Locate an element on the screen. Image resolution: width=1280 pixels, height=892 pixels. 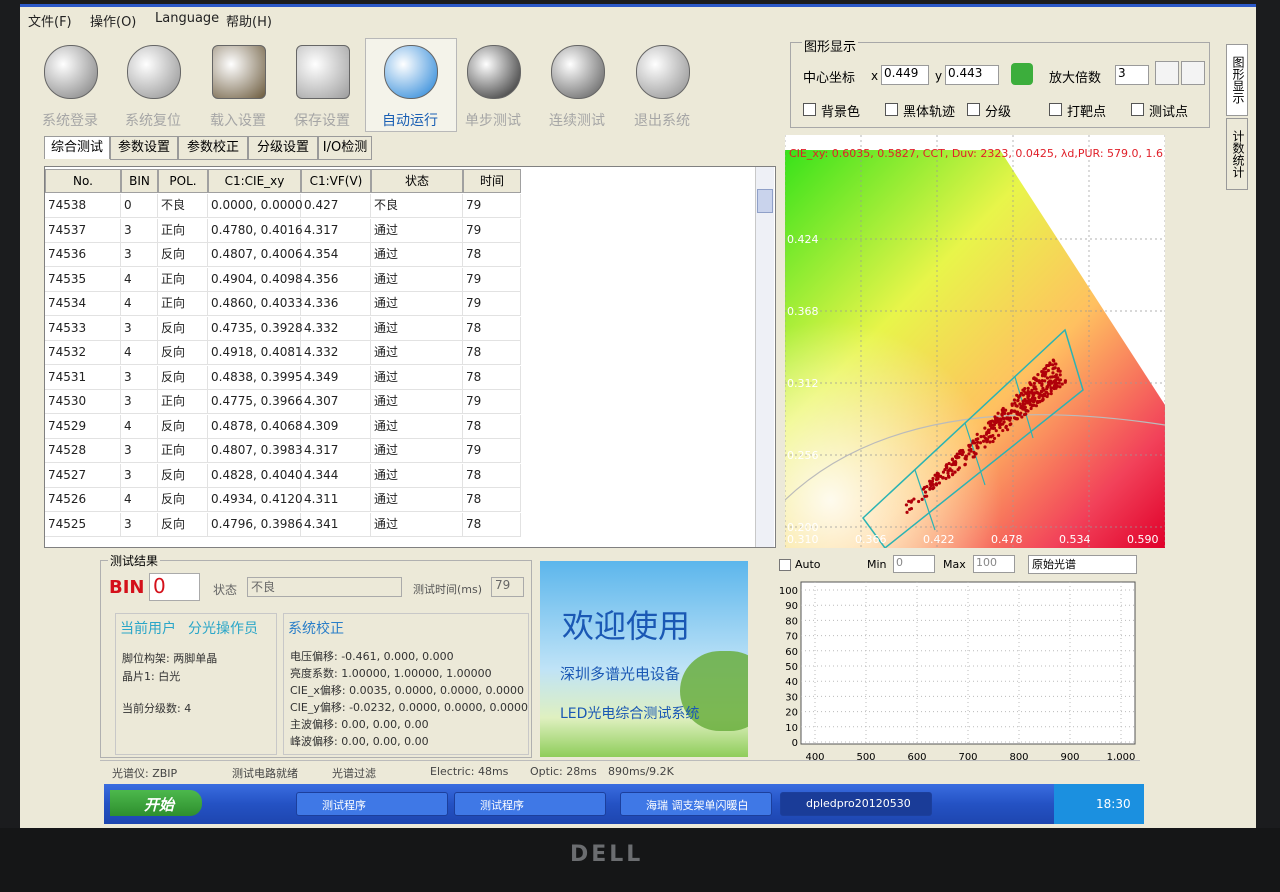
apply-button is located at coordinates (1022, 74).